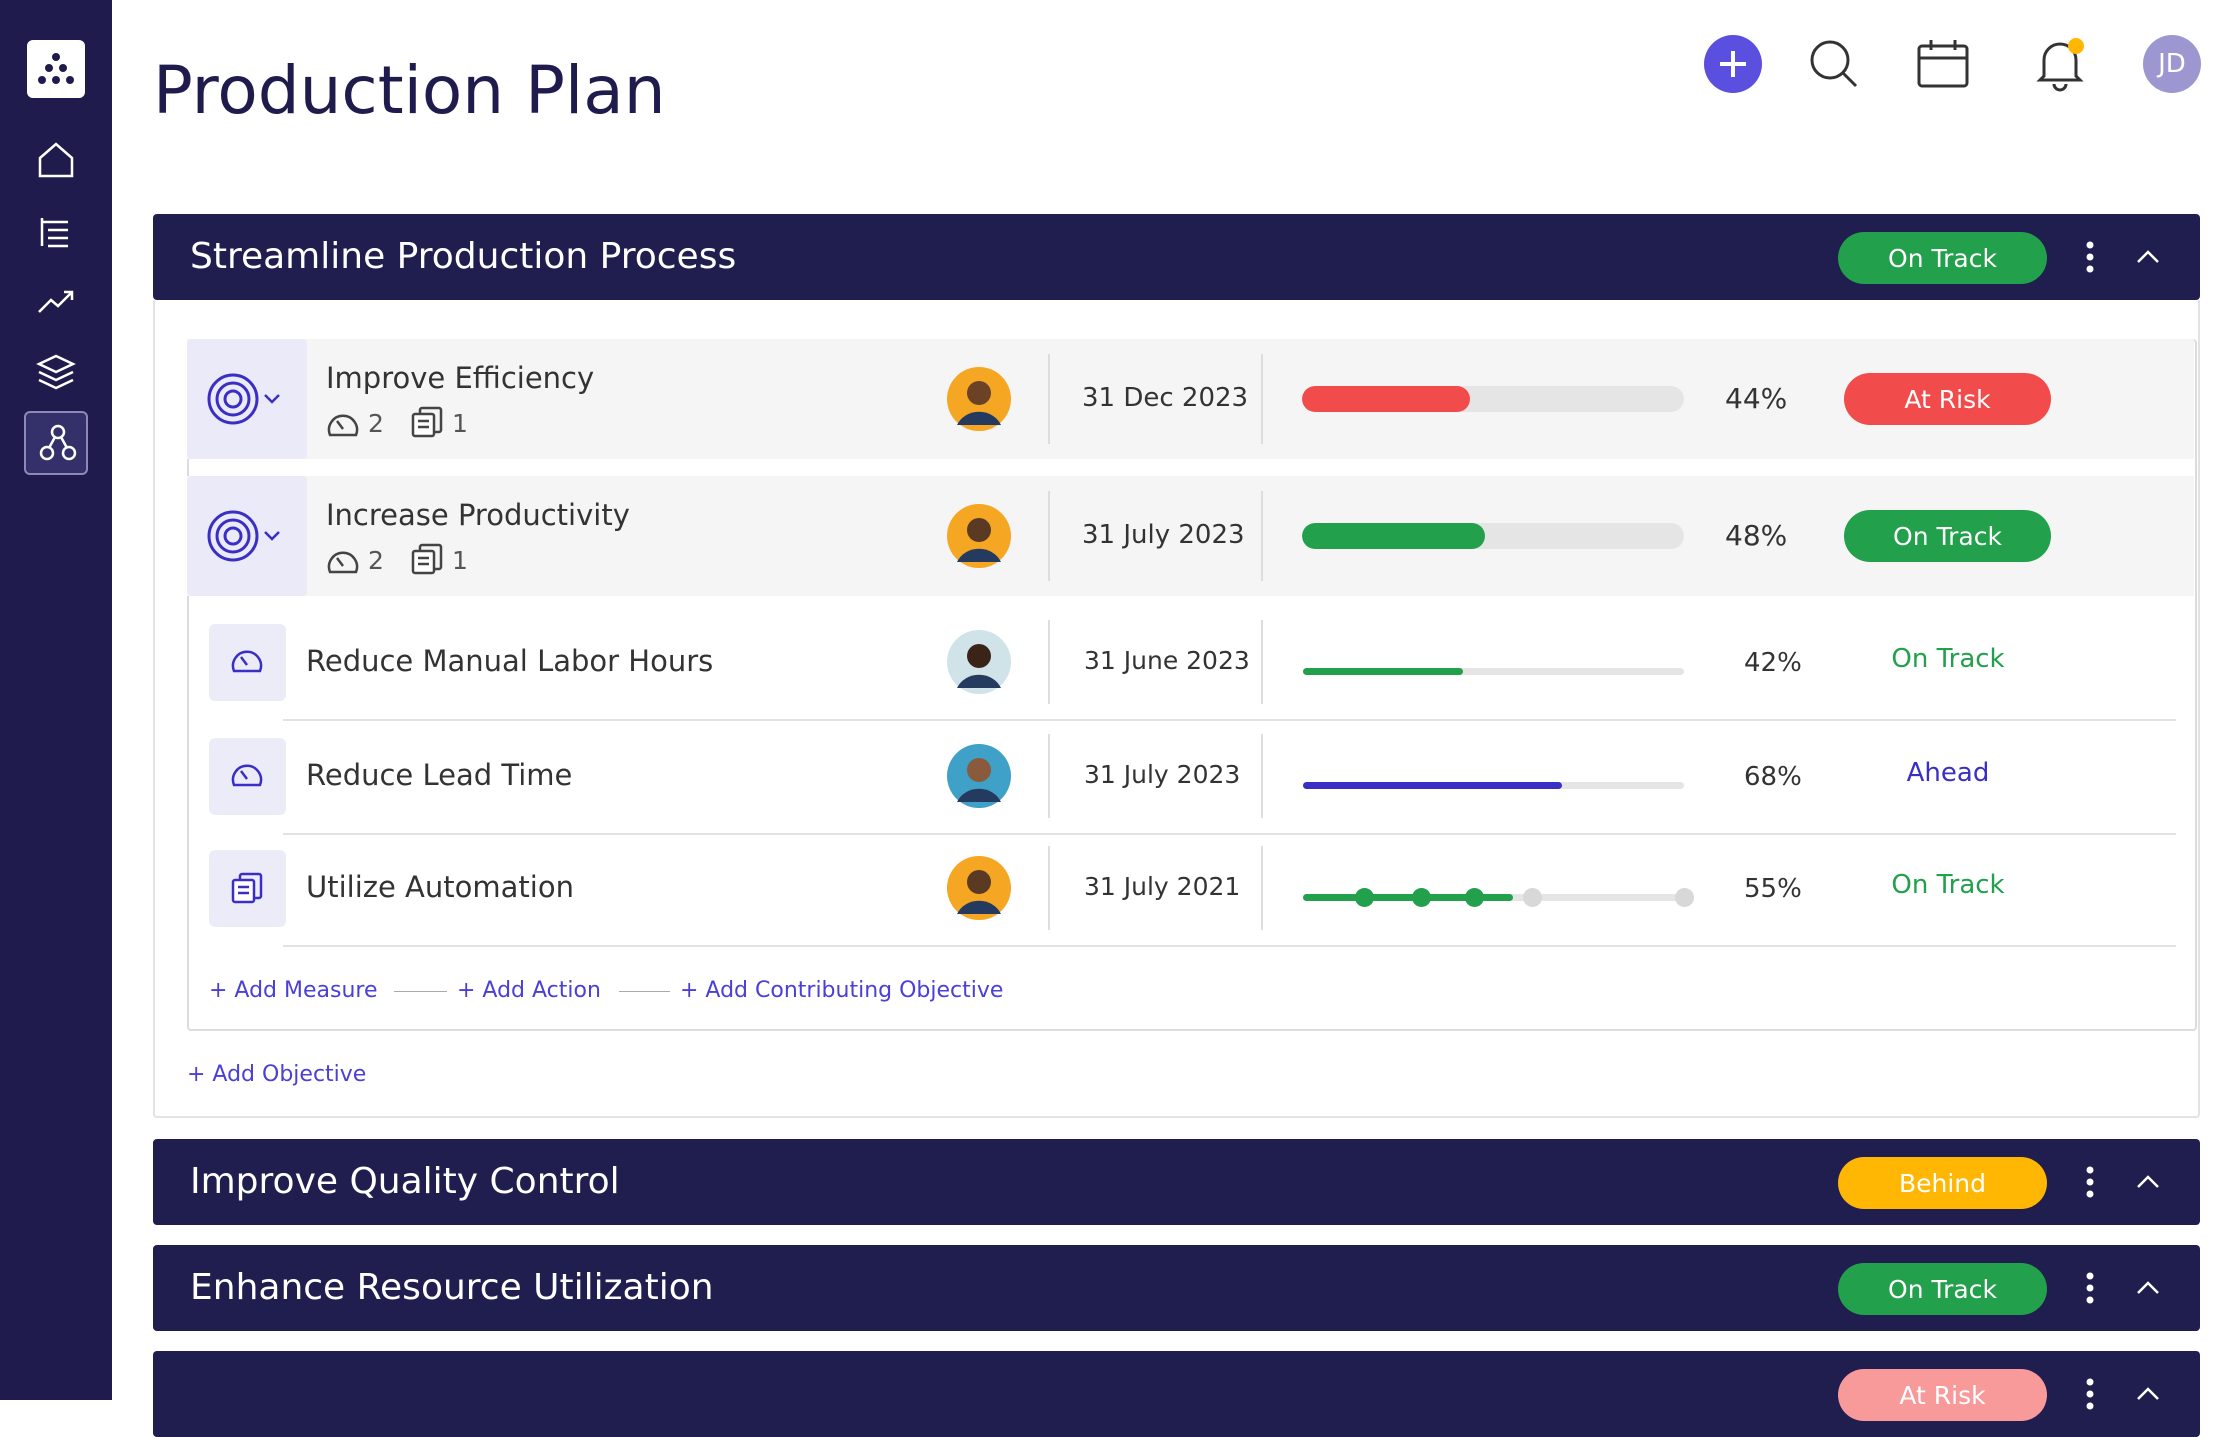 Image resolution: width=2230 pixels, height=1437 pixels. Describe the element at coordinates (405, 1181) in the screenshot. I see `group-title: Improve Quality Control` at that location.